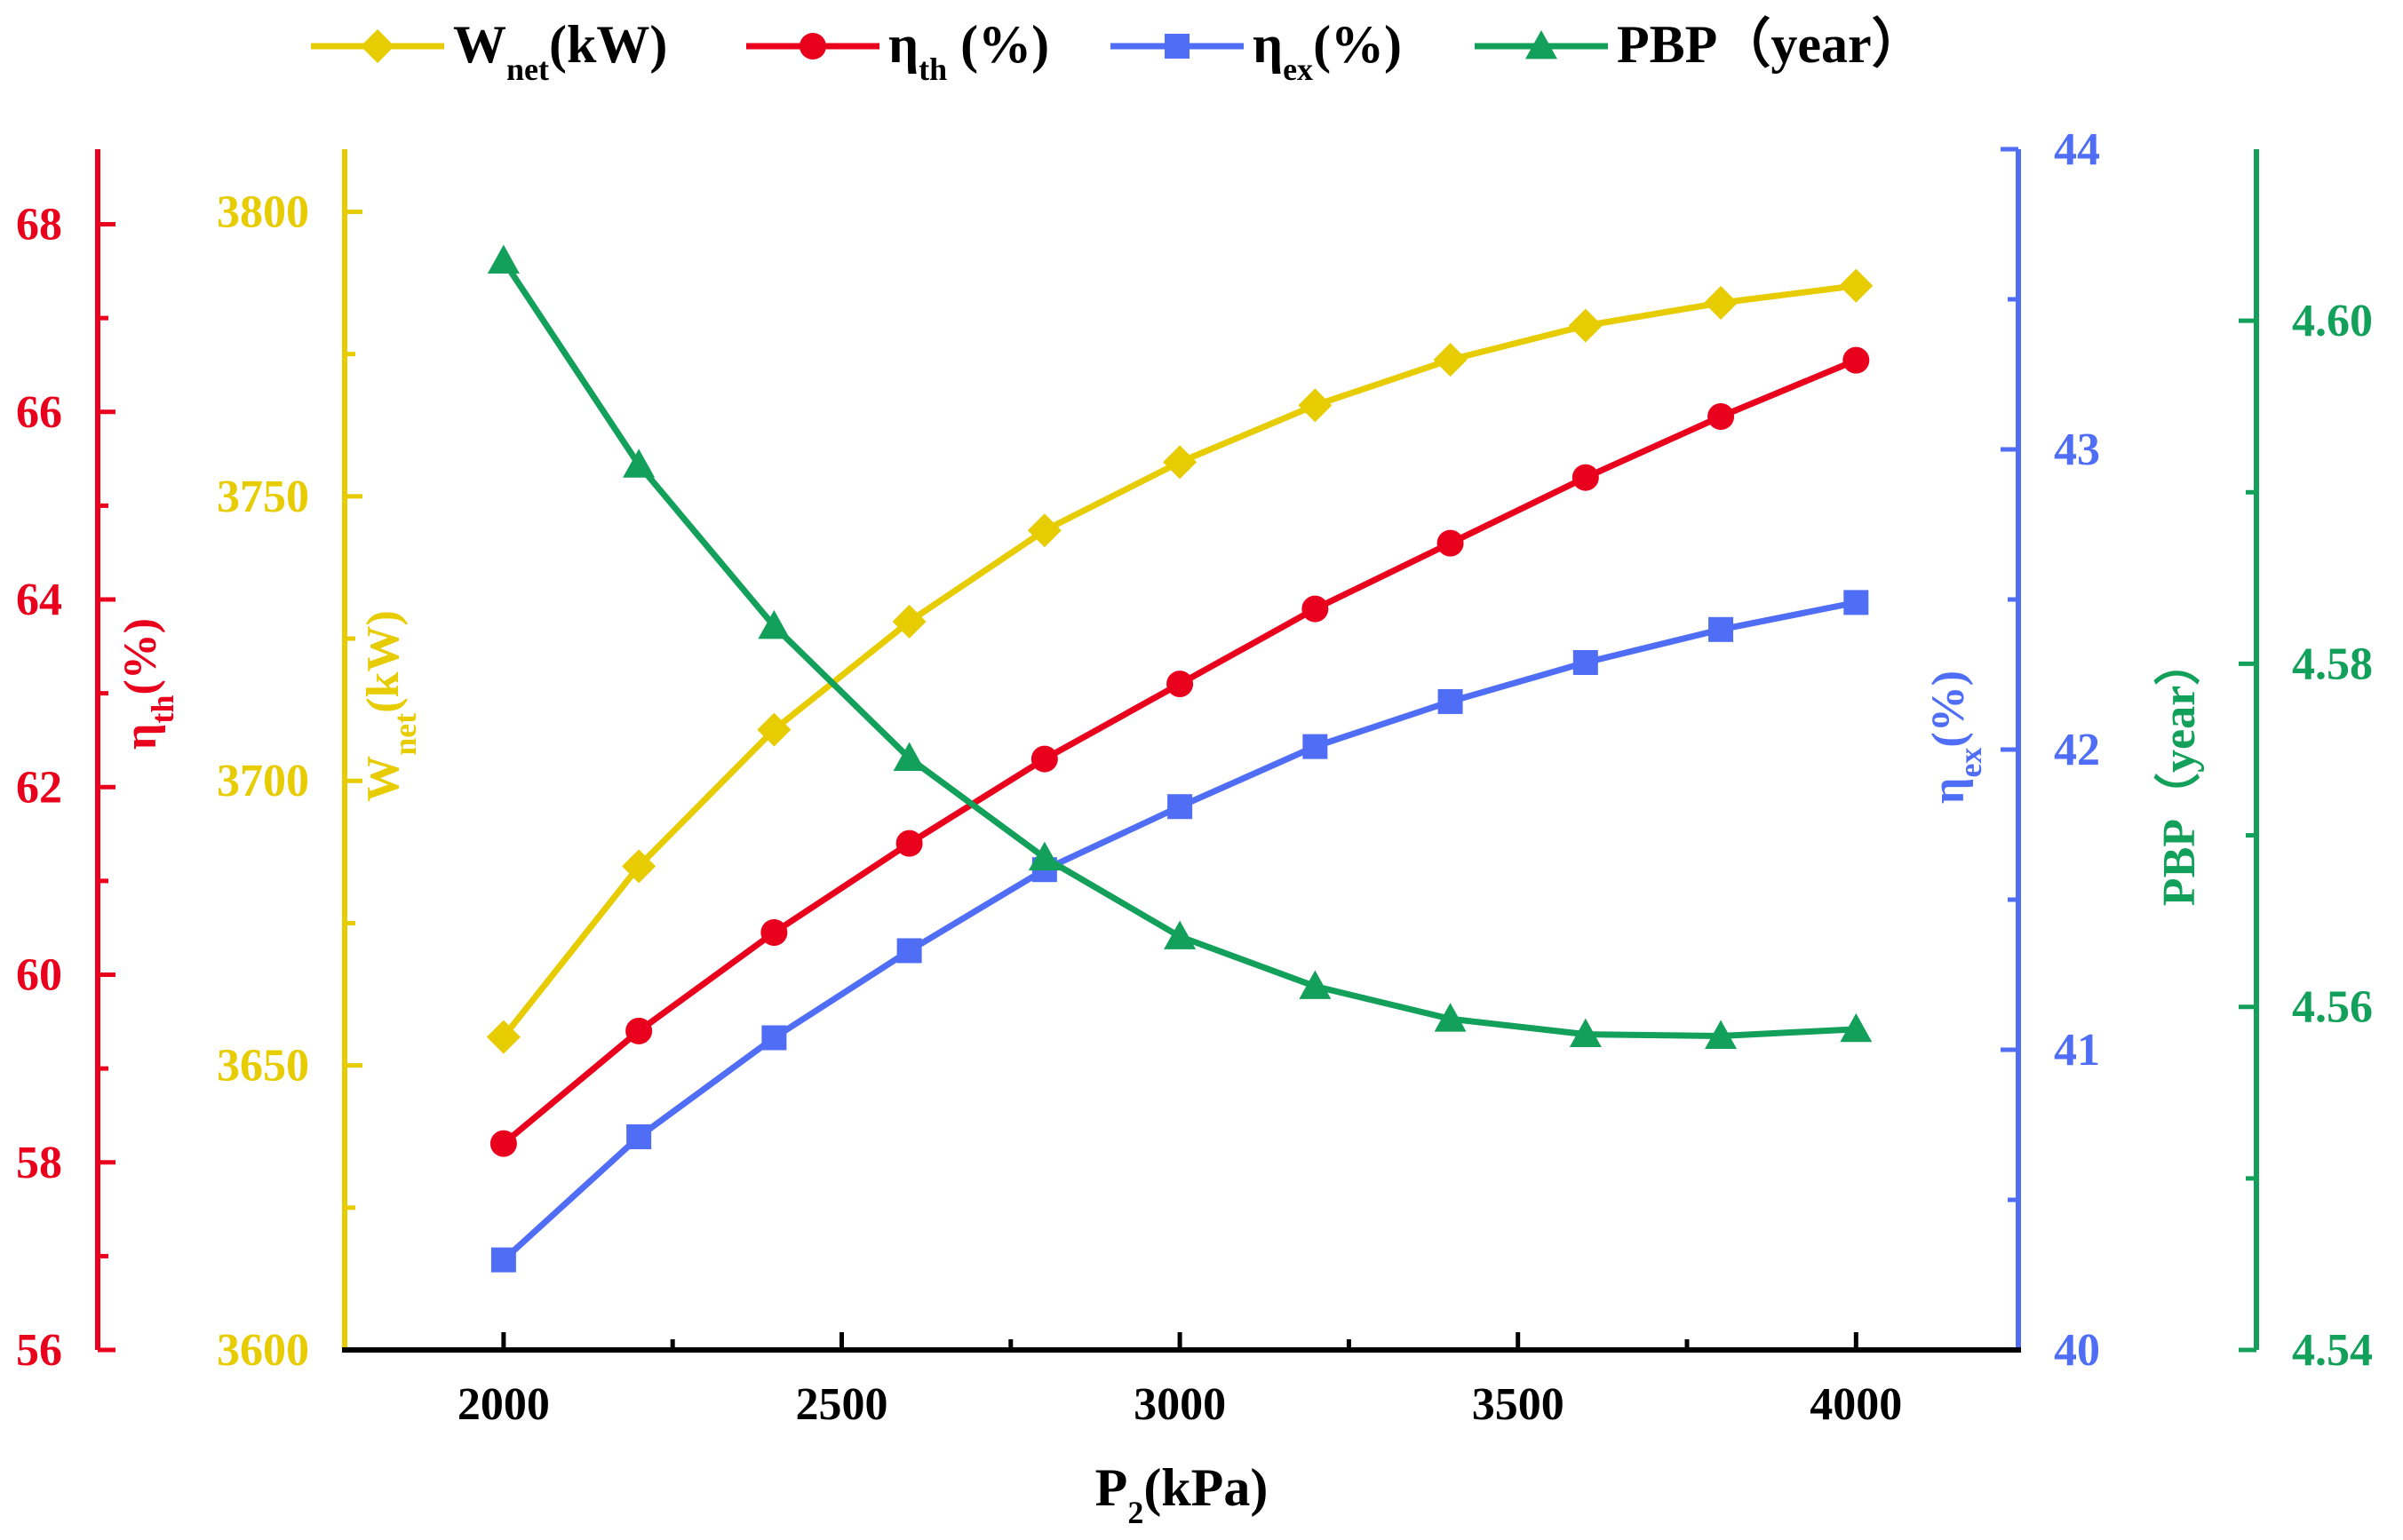 The width and height of the screenshot is (2403, 1540). What do you see at coordinates (39, 788) in the screenshot?
I see `y-tick-label-eta_th: 62` at bounding box center [39, 788].